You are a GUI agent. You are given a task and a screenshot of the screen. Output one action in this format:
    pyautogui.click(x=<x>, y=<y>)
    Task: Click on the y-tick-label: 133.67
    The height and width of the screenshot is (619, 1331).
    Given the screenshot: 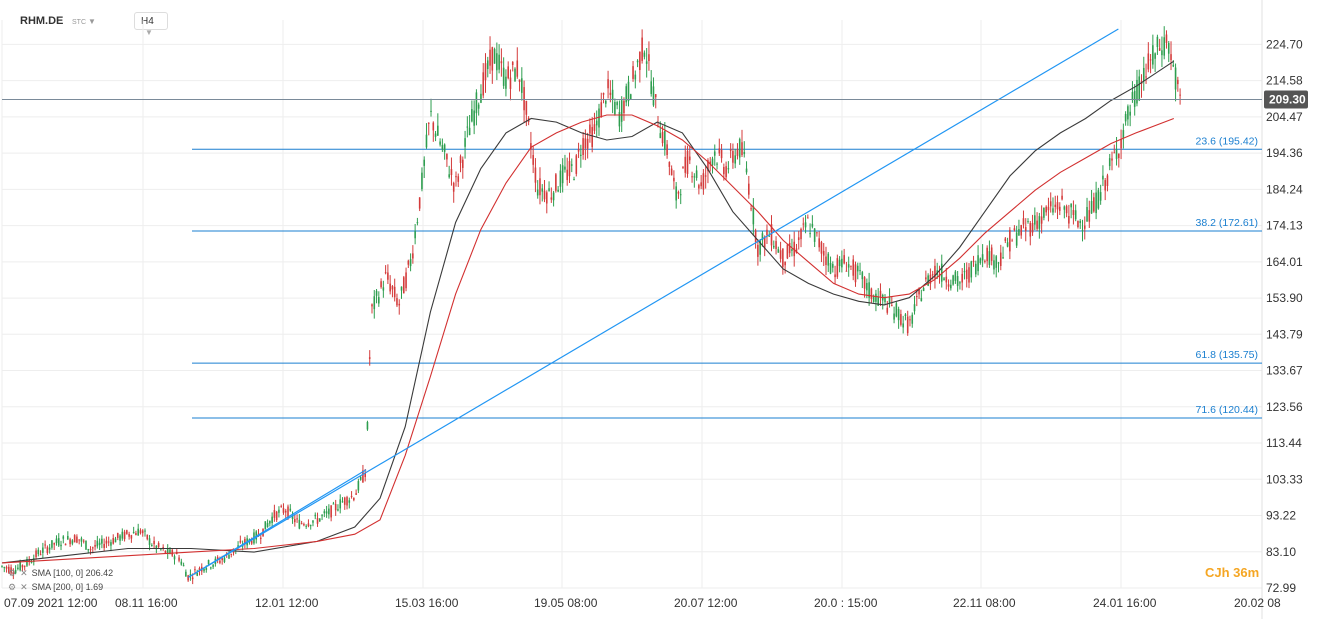 What is the action you would take?
    pyautogui.click(x=1284, y=371)
    